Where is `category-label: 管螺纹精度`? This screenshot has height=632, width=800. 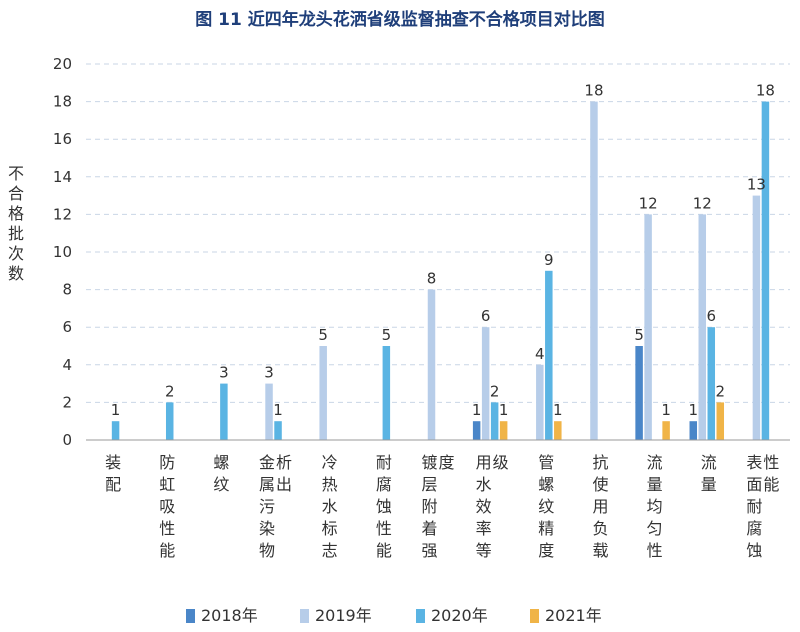
category-label: 管螺纹精度 is located at coordinates (546, 506).